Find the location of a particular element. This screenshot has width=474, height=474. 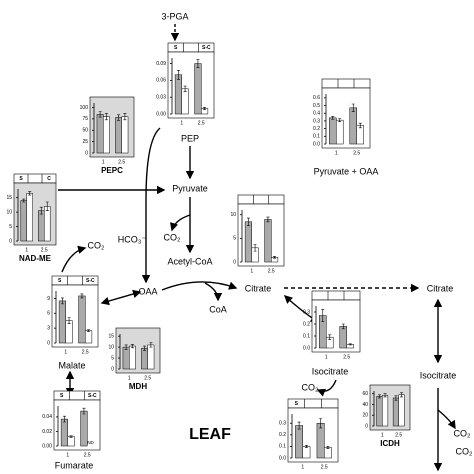

y-tick-label: 0.5 is located at coordinates (316, 106).